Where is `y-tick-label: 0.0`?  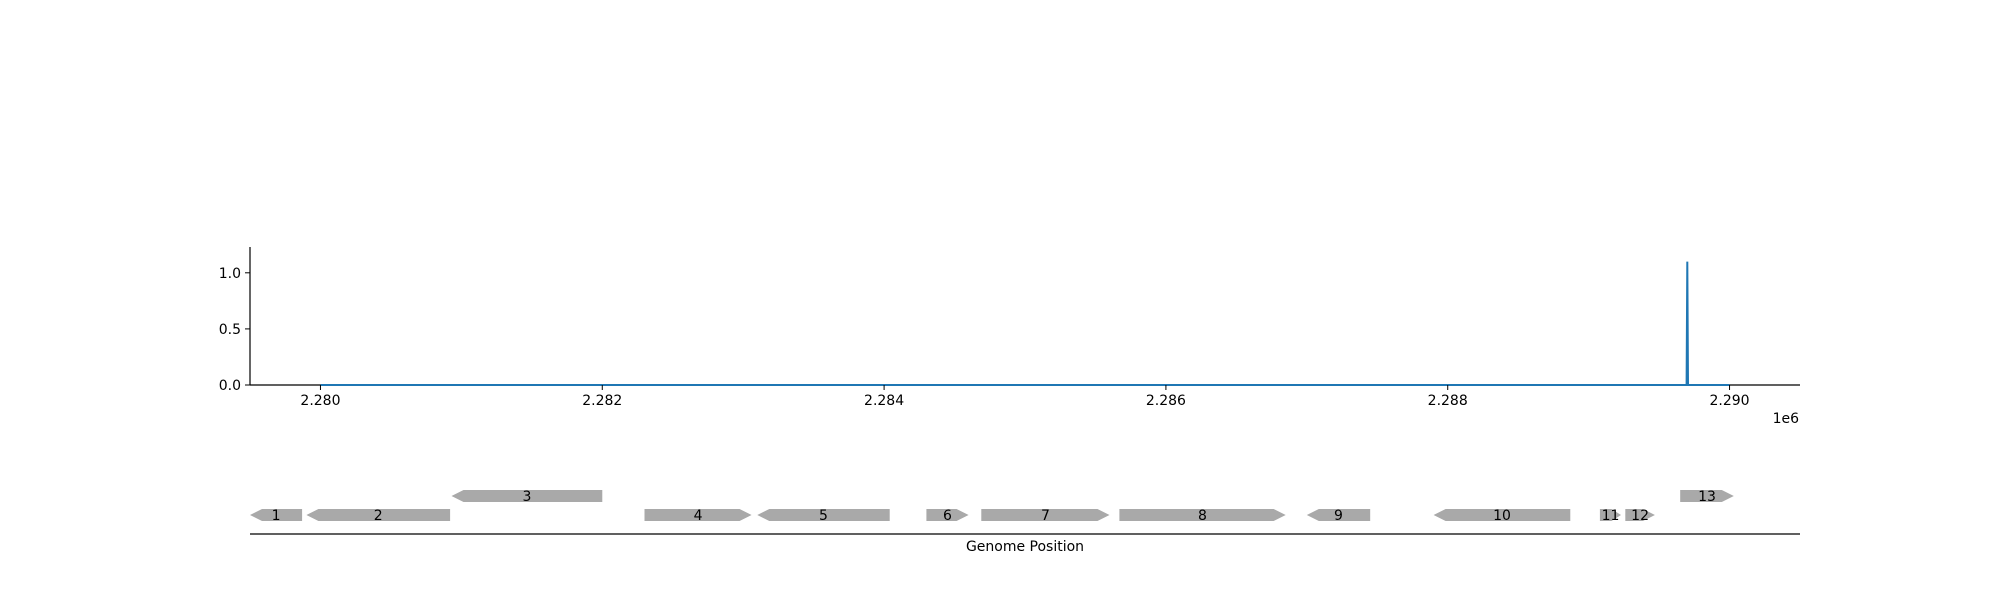
y-tick-label: 0.0 is located at coordinates (230, 386).